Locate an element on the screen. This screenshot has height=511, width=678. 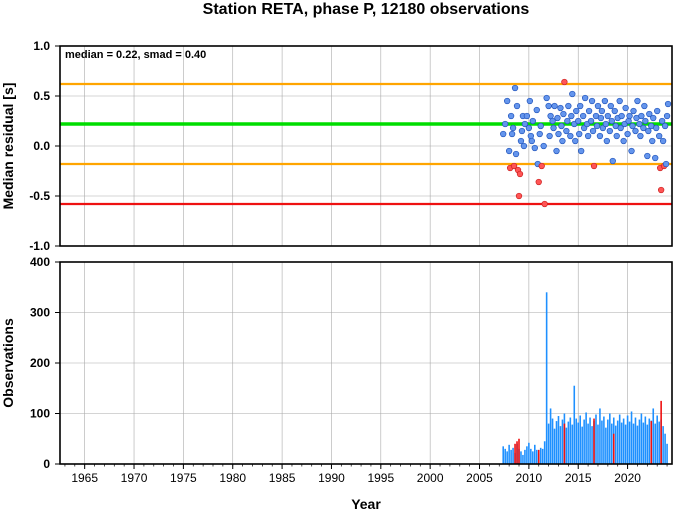
residual-y-tick-label: 1.0 is located at coordinates (41, 46).